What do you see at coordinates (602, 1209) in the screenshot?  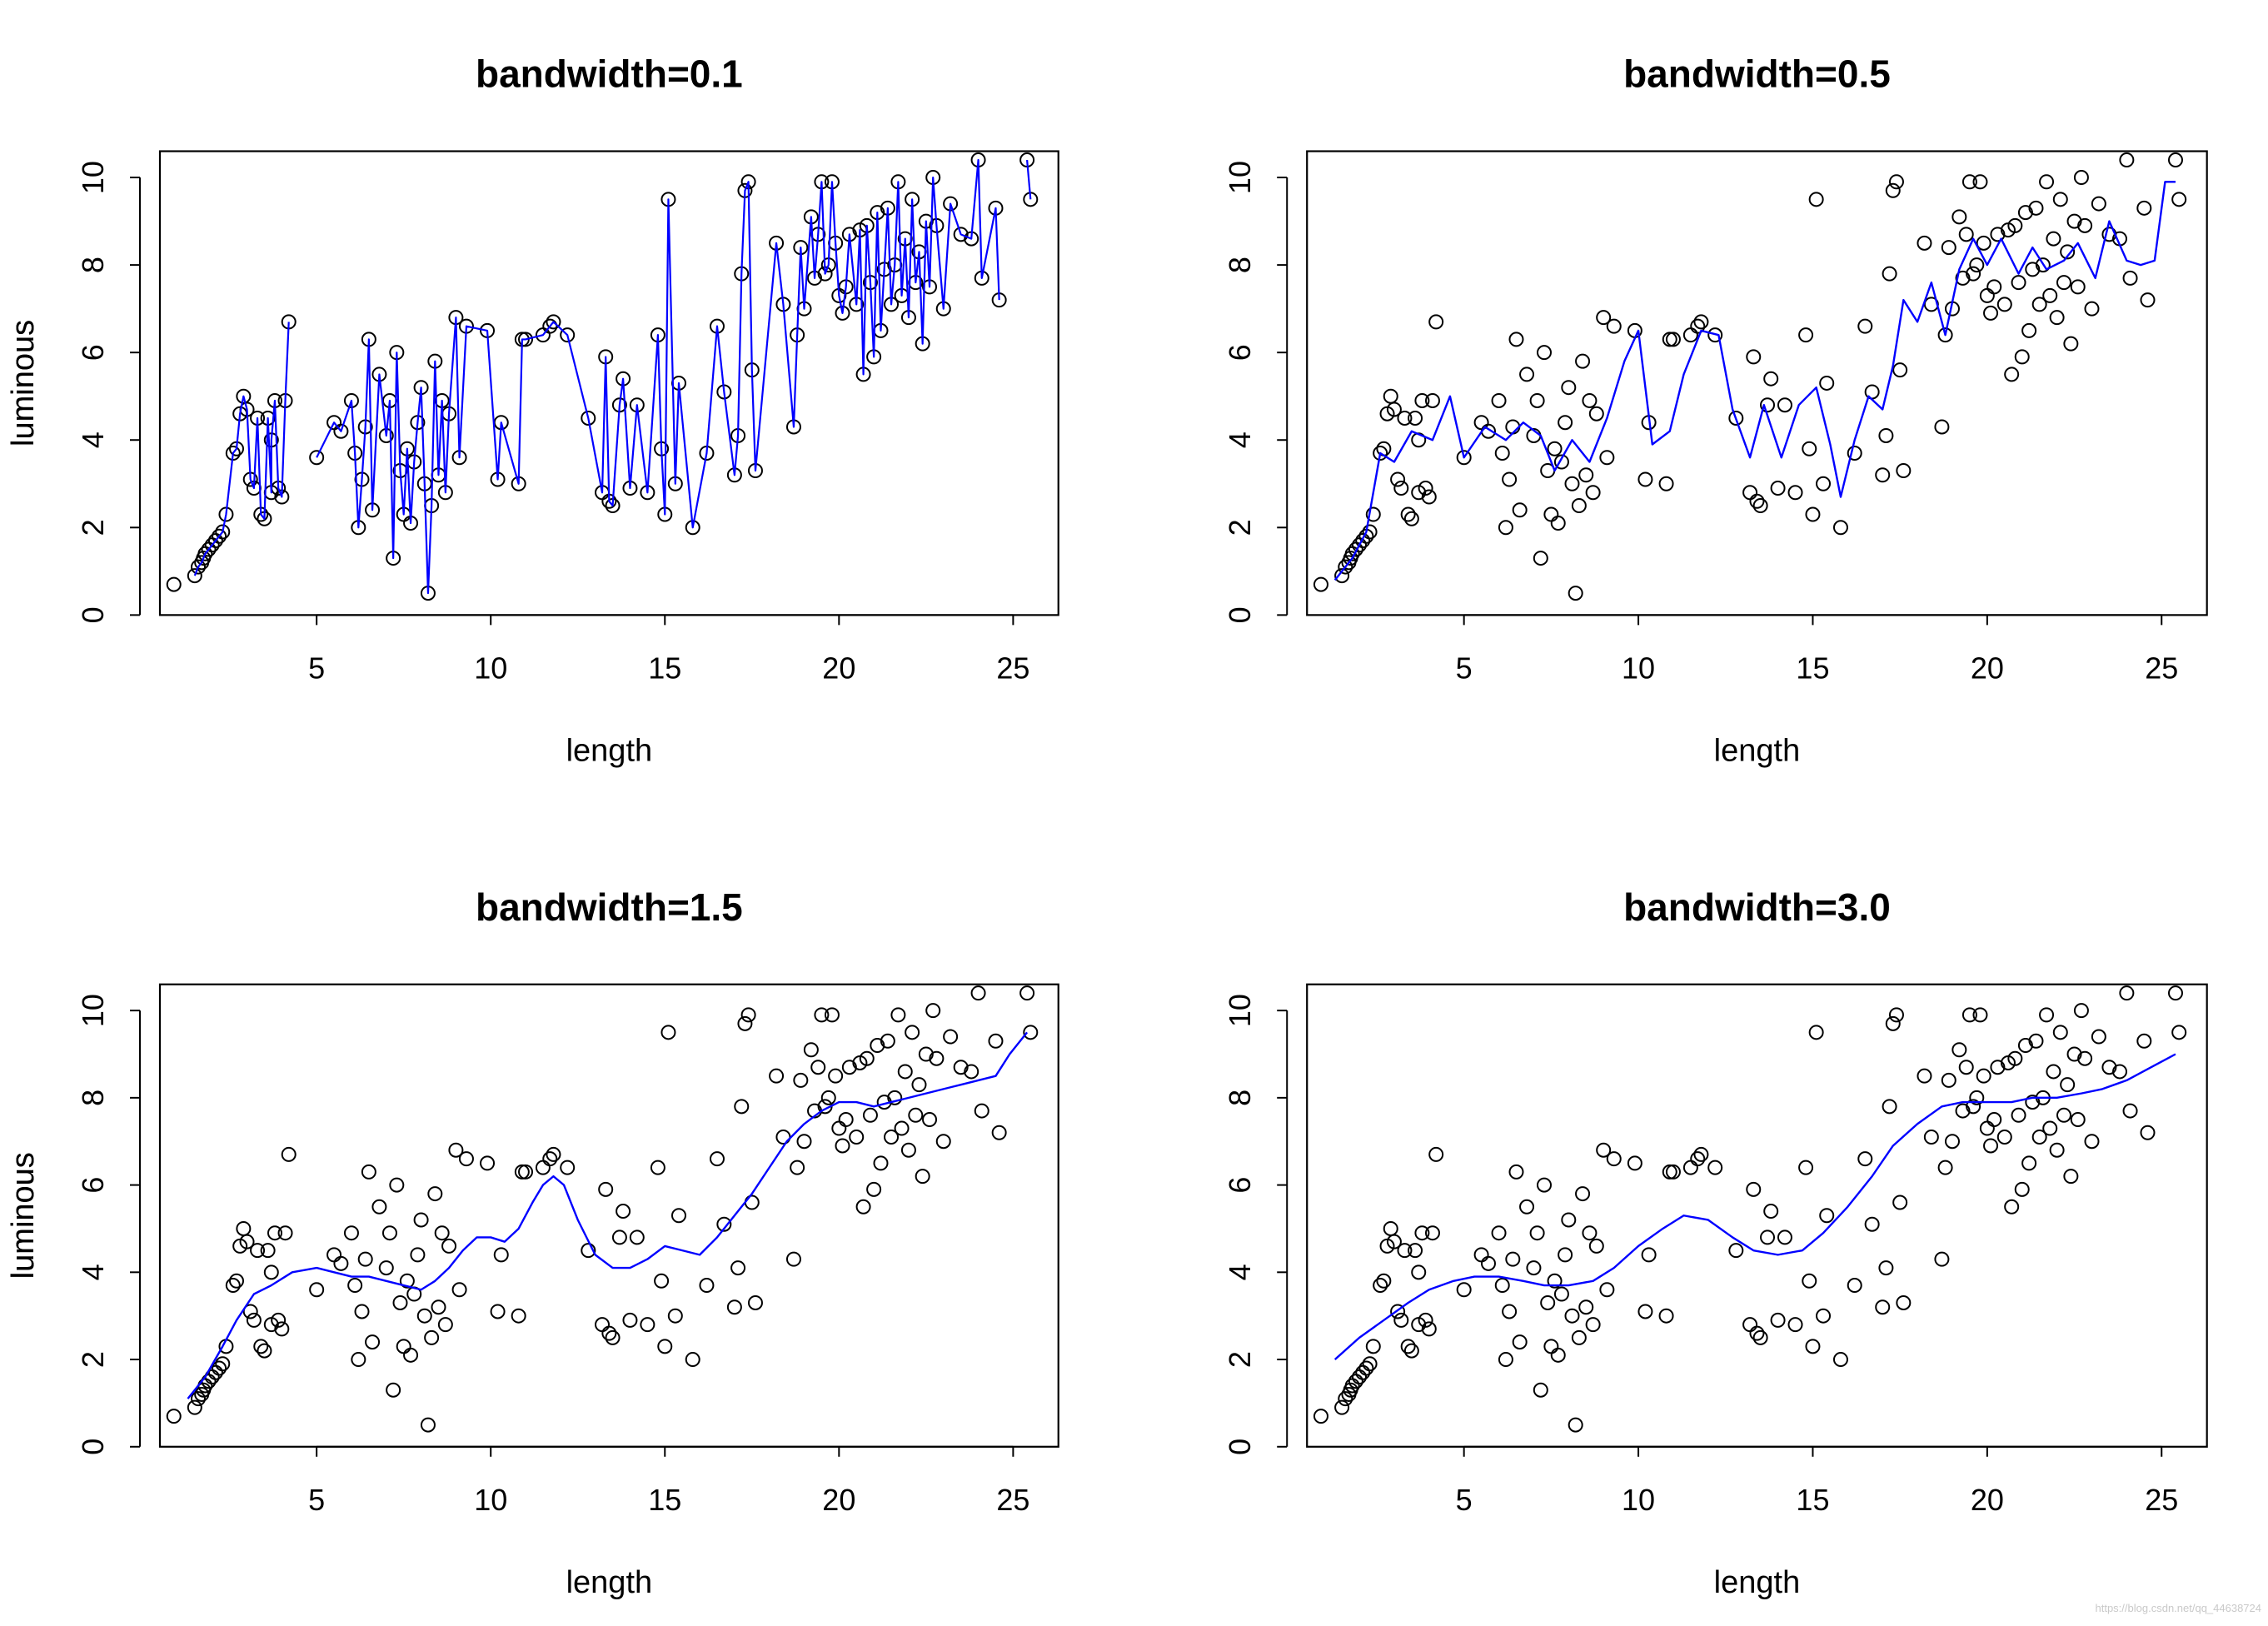 I see `scatter-points` at bounding box center [602, 1209].